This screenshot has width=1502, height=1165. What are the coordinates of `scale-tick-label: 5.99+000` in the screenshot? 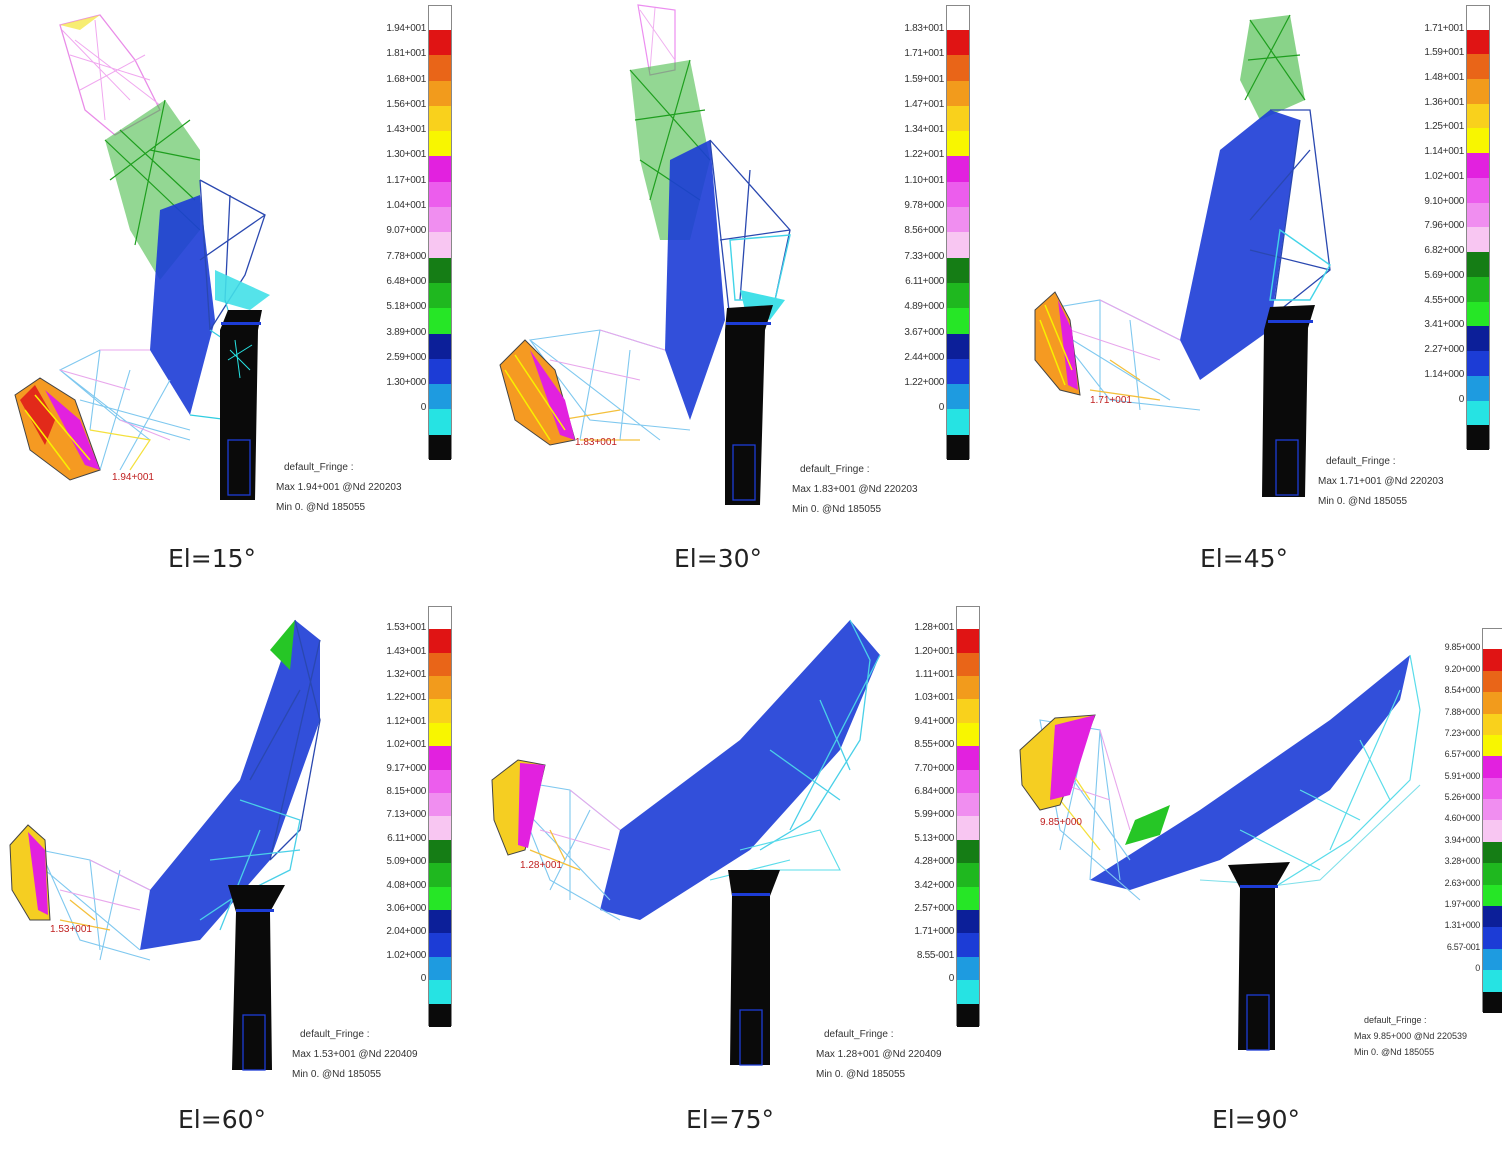 It's located at (934, 815).